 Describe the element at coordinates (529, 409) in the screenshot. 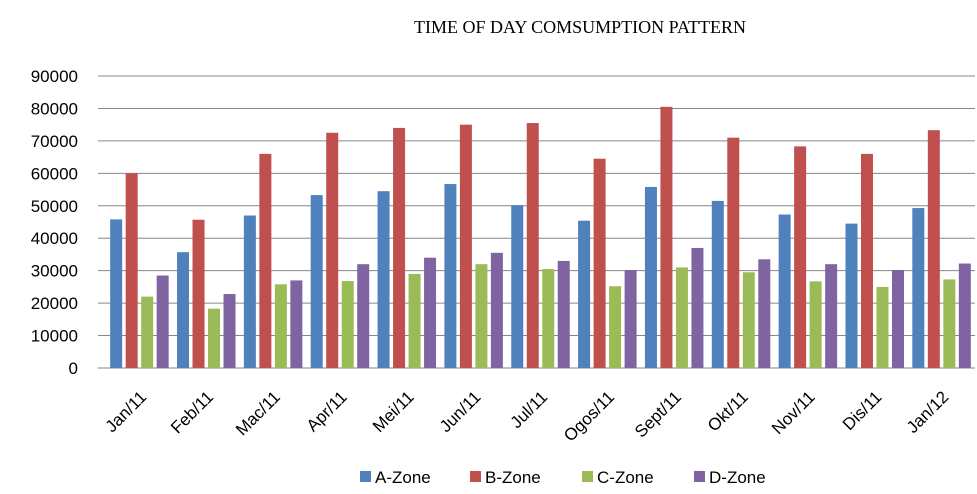

I see `x-tick-label: Jul/11` at that location.